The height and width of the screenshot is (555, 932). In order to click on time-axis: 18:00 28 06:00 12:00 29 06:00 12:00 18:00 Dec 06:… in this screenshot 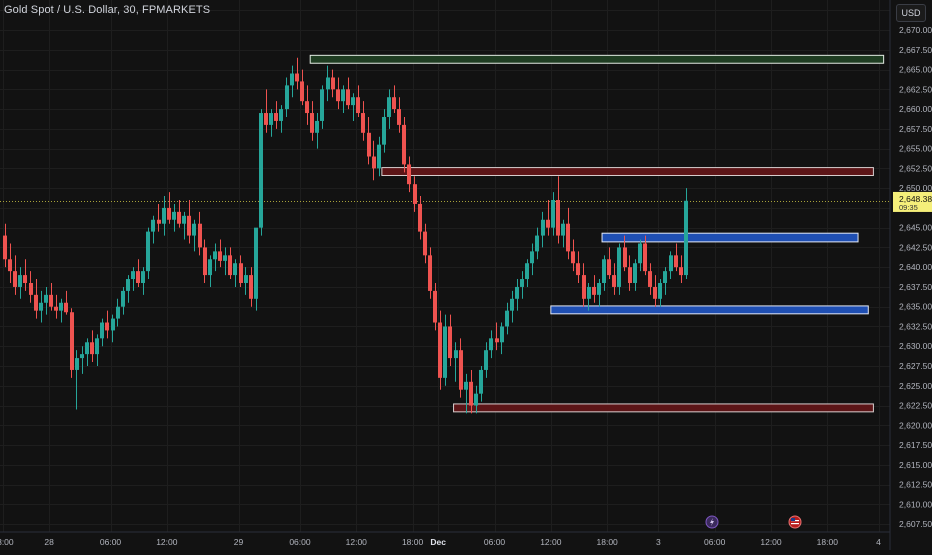, I will do `click(440, 542)`.